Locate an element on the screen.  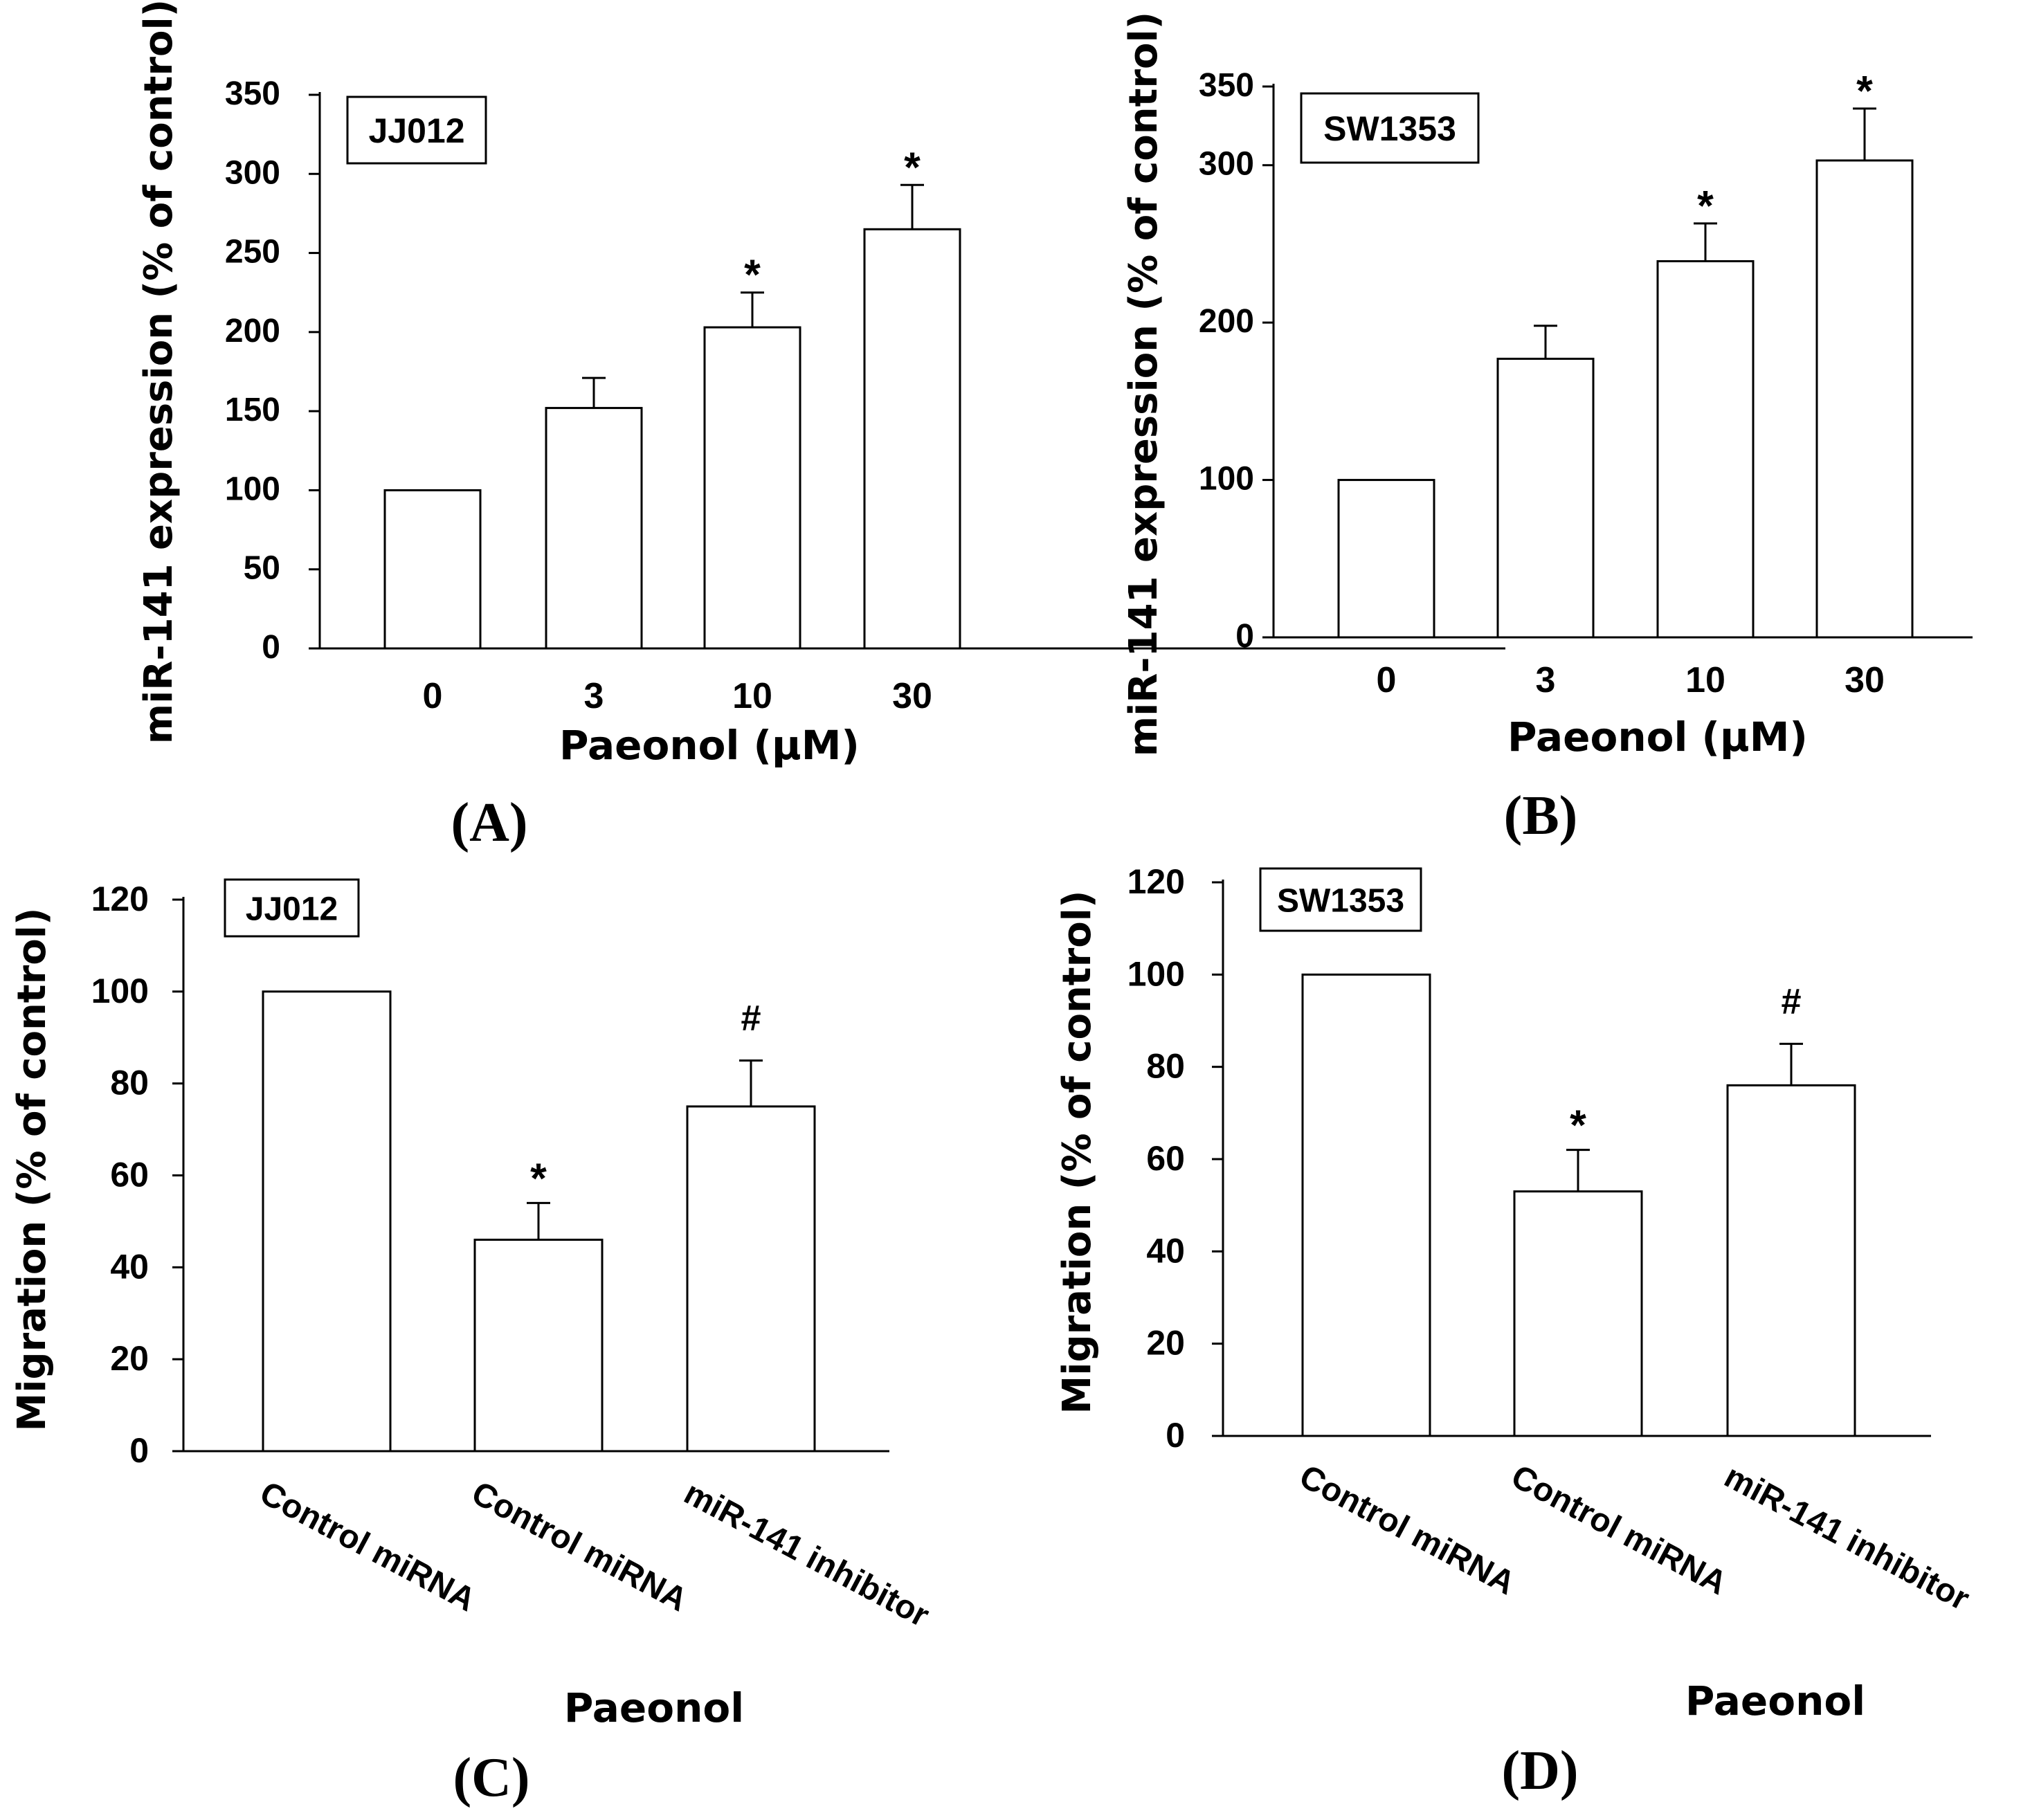
y-tick-label: 50 is located at coordinates (262, 568).